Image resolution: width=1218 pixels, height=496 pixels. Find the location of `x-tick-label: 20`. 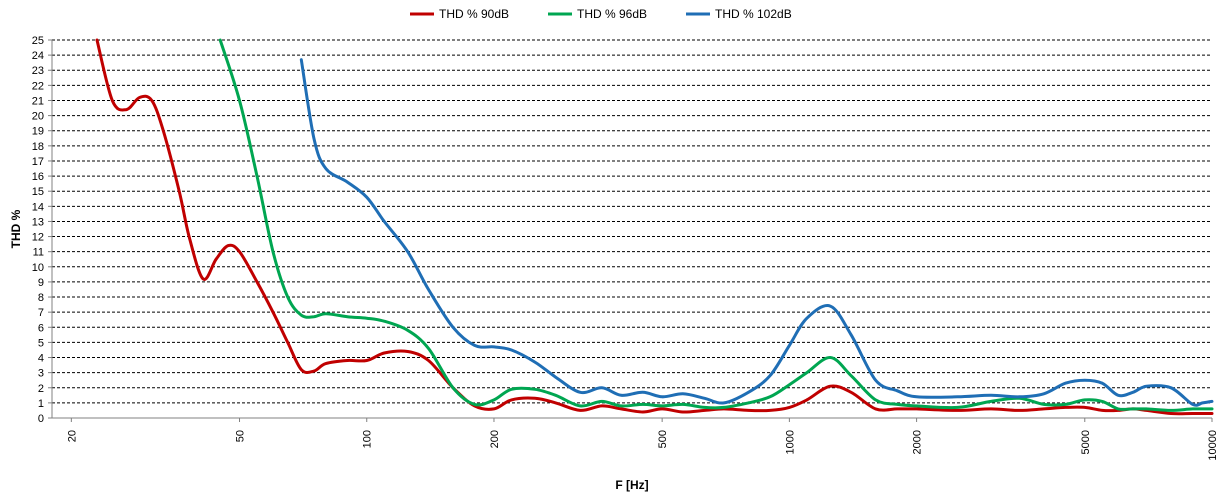

x-tick-label: 20 is located at coordinates (72, 436).